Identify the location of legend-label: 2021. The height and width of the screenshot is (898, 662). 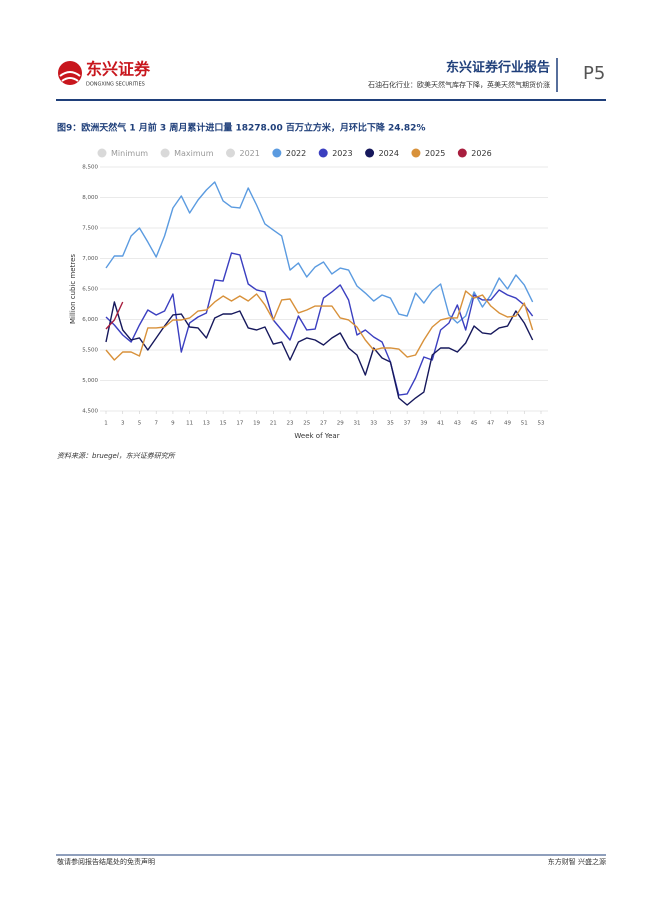
(250, 153).